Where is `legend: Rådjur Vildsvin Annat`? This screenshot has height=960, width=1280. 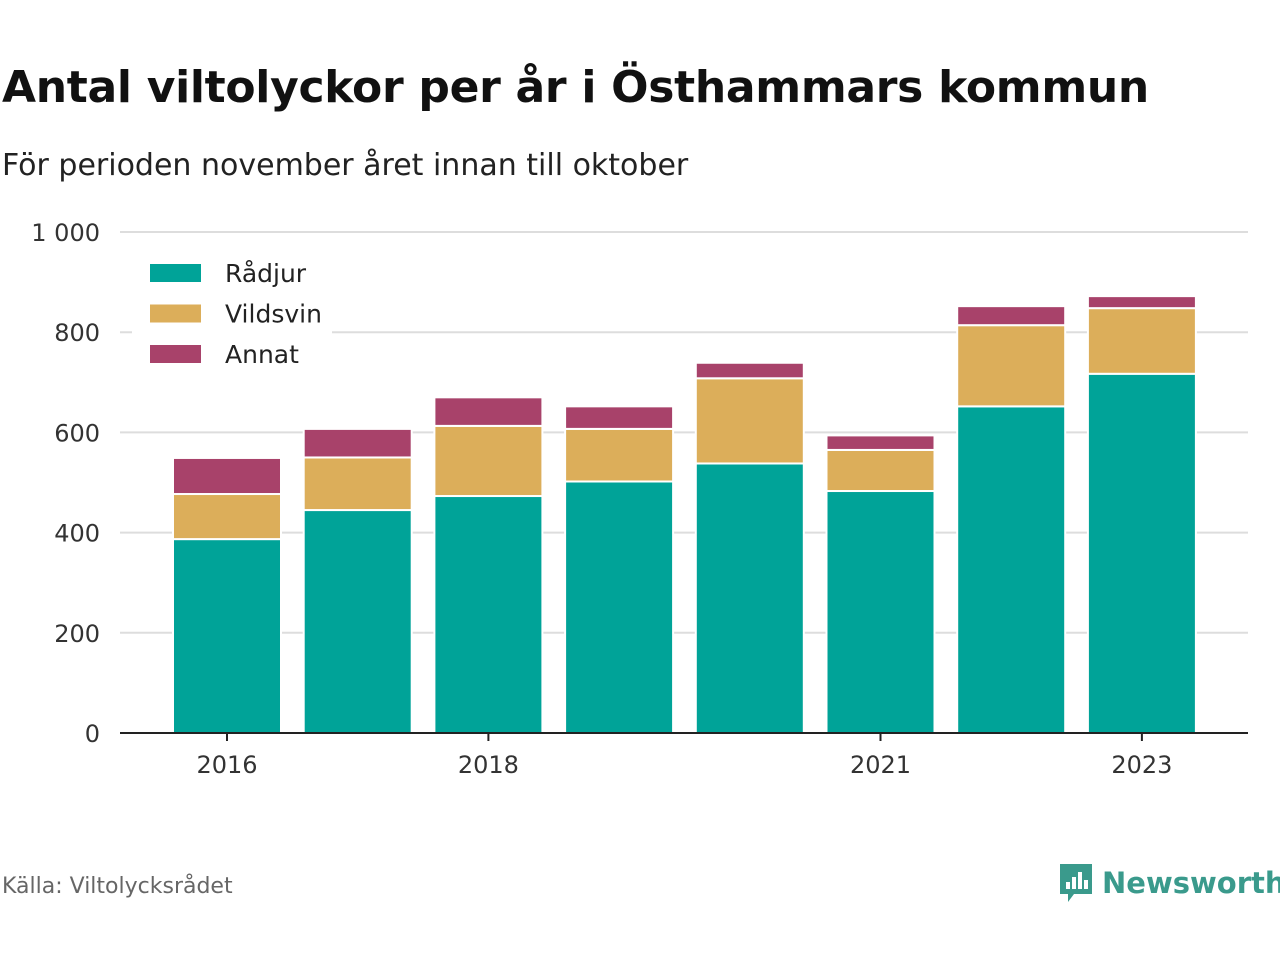
legend: Rådjur Vildsvin Annat is located at coordinates (232, 313).